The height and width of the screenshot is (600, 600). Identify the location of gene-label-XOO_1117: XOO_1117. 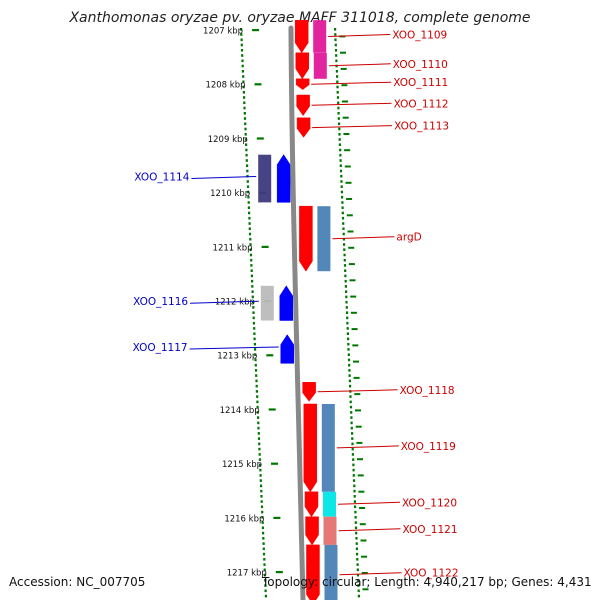
(160, 348).